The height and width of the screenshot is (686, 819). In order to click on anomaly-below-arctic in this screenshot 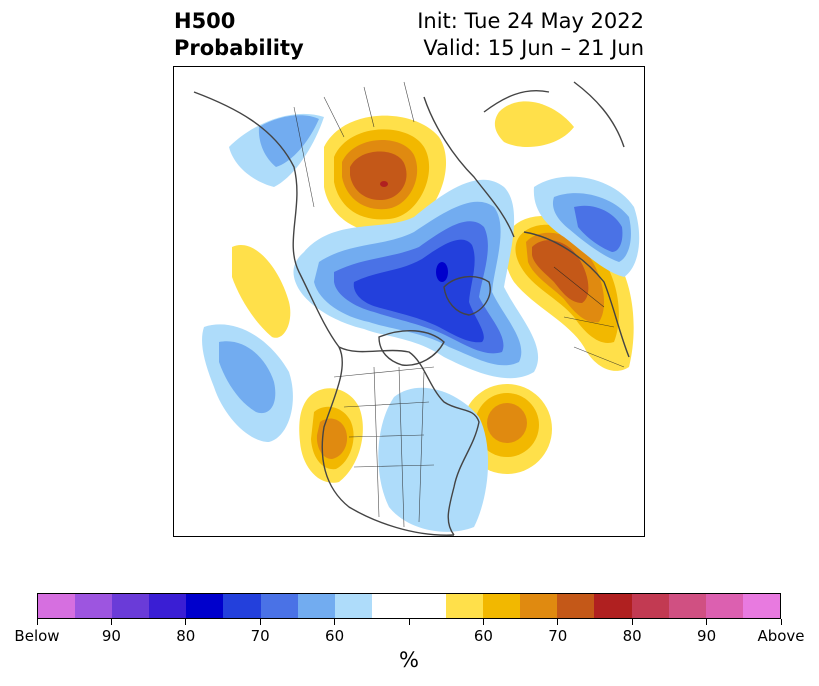, I will do `click(416, 279)`.